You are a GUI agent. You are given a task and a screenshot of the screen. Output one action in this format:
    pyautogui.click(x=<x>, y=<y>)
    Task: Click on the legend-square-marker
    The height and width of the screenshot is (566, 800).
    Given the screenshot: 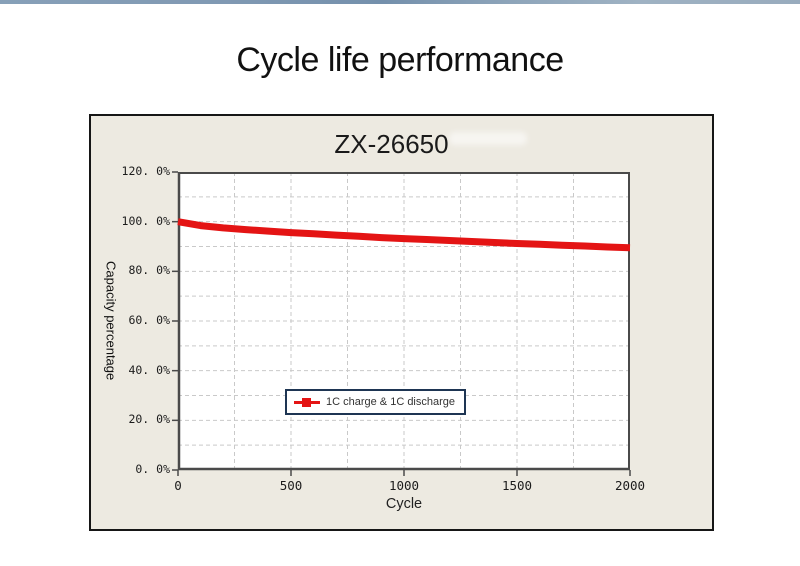 What is the action you would take?
    pyautogui.click(x=306, y=402)
    